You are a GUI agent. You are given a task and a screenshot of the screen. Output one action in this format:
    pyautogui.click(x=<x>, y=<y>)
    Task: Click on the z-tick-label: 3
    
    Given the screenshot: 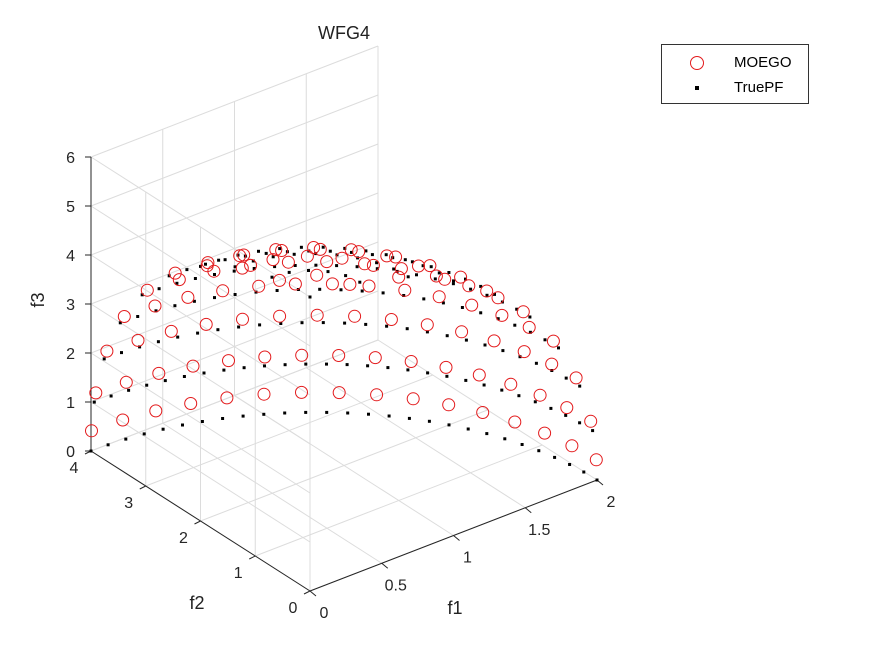 What is the action you would take?
    pyautogui.click(x=70, y=305)
    